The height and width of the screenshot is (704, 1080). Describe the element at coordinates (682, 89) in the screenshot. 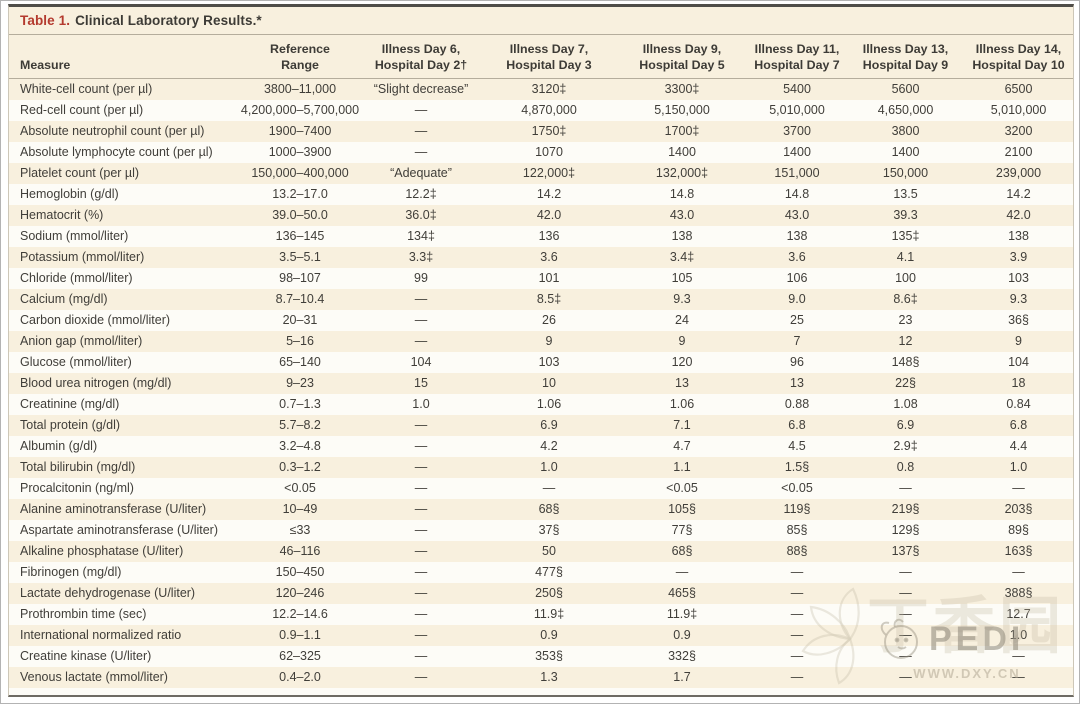

I see `value-cell: 3300‡` at that location.